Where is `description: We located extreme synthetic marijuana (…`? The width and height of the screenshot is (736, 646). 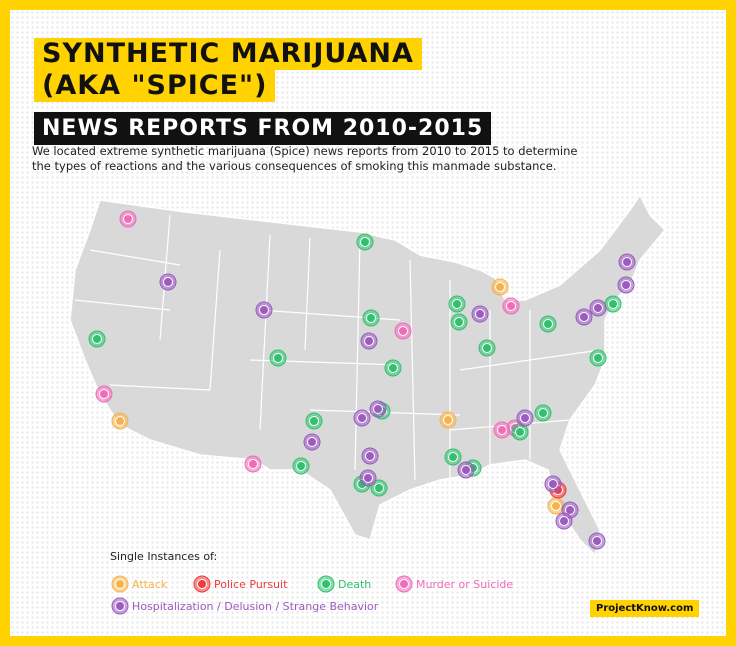 description: We located extreme synthetic marijuana (… is located at coordinates (305, 151).